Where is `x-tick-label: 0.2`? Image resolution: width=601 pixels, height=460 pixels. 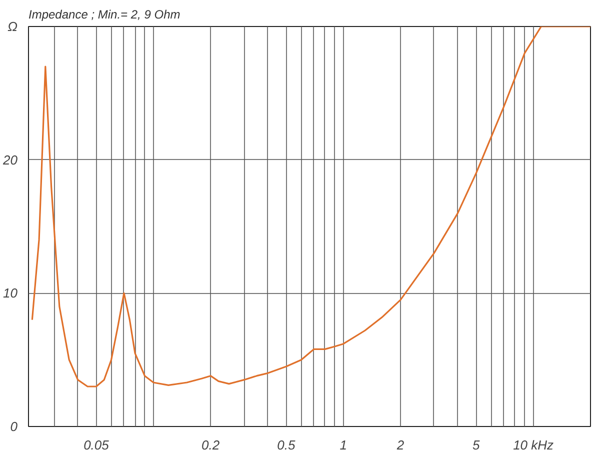 x-tick-label: 0.2 is located at coordinates (211, 445).